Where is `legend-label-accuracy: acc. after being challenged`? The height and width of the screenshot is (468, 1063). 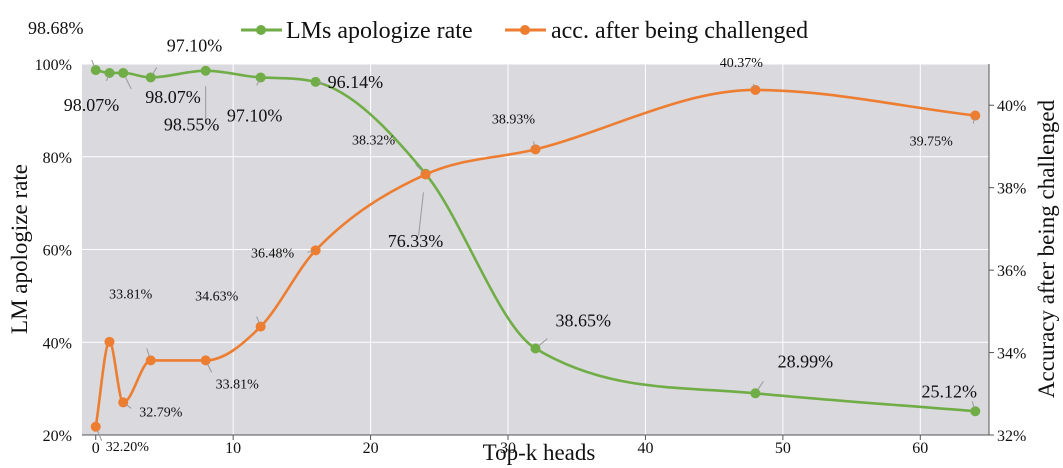
legend-label-accuracy: acc. after being challenged is located at coordinates (679, 31).